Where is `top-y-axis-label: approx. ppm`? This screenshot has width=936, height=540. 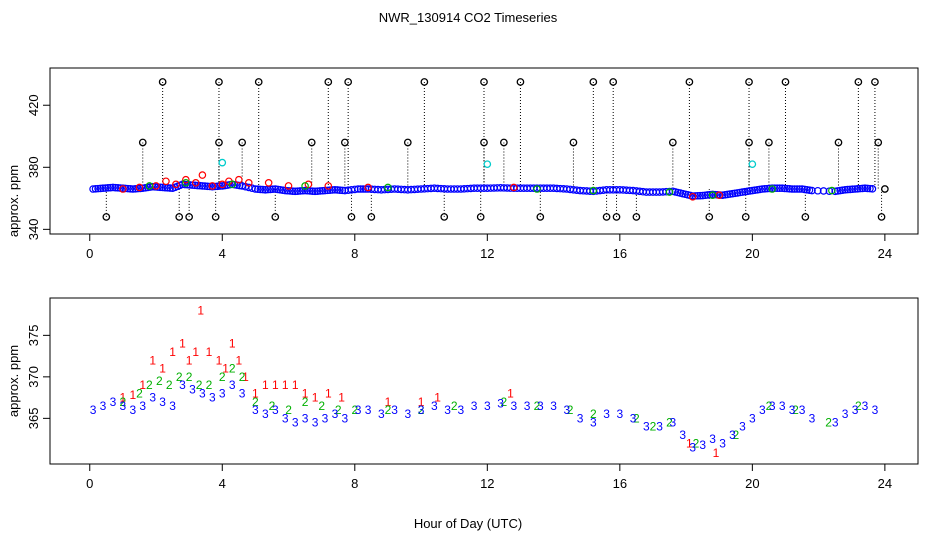
top-y-axis-label: approx. ppm is located at coordinates (13, 201).